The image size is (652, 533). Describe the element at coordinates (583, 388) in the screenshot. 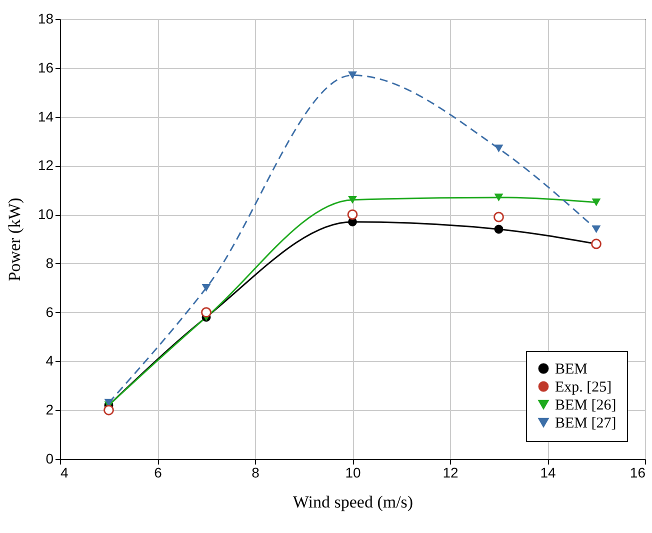

I see `legend-label: Exp. [25]` at that location.